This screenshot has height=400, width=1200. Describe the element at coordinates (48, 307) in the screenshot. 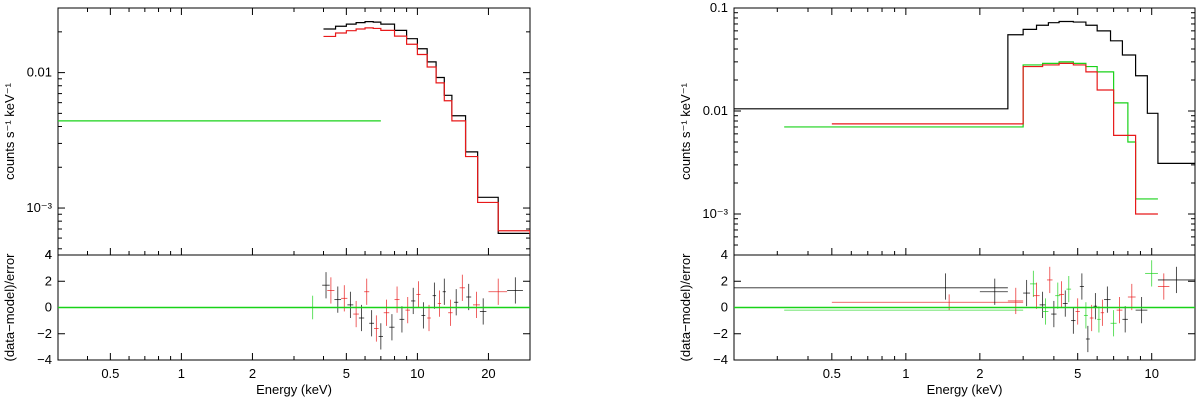

I see `y-tick-label: 0` at that location.